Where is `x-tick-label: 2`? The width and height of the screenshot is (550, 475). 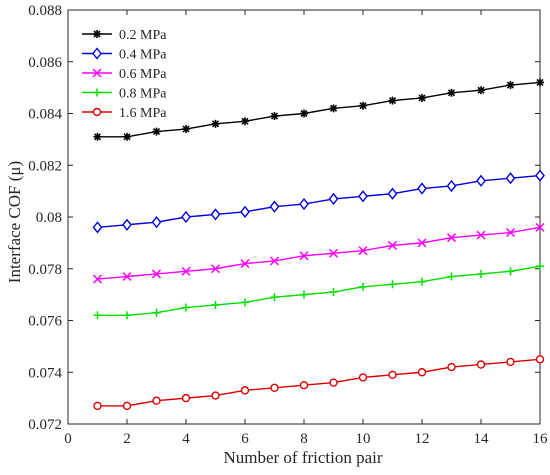 x-tick-label: 2 is located at coordinates (127, 439).